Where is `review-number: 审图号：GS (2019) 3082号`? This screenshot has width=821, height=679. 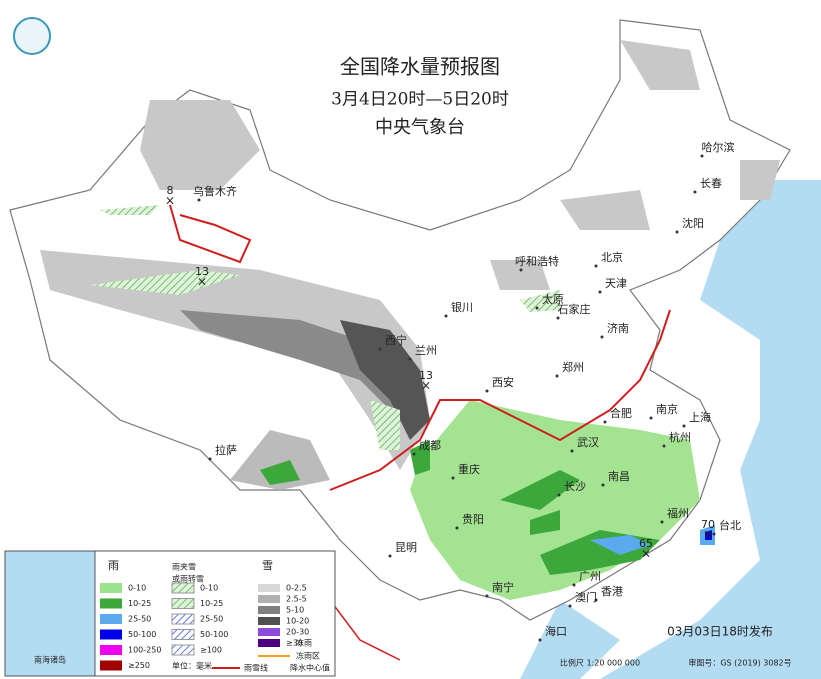
review-number: 审图号：GS (2019) 3082号 is located at coordinates (739, 663).